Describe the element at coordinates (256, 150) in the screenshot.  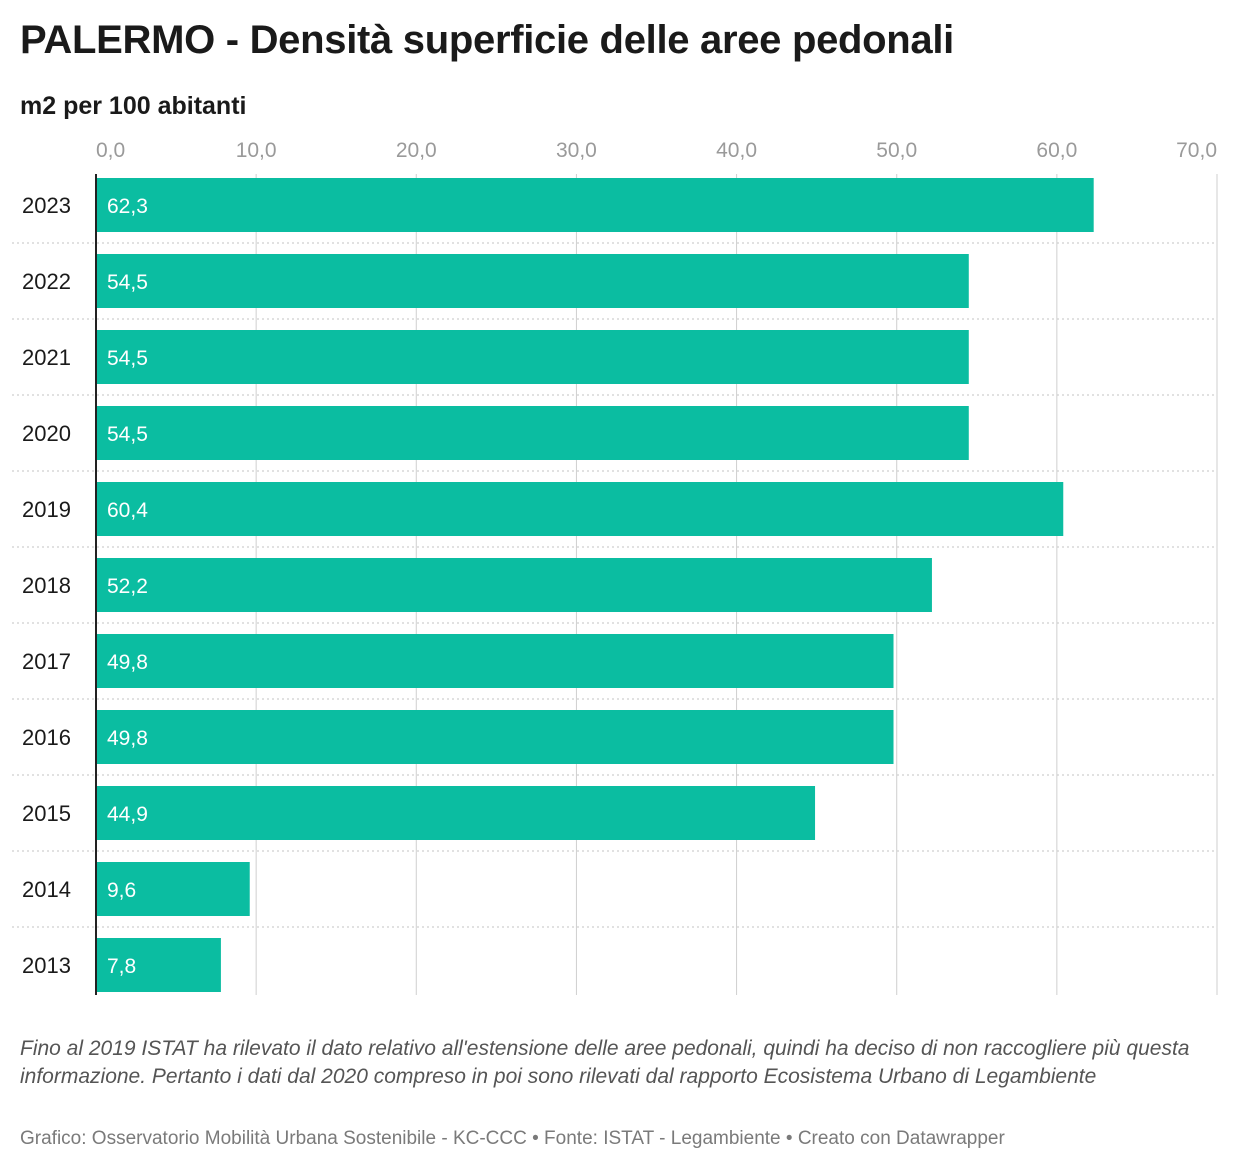
I see `x-tick-label: 10,0` at that location.